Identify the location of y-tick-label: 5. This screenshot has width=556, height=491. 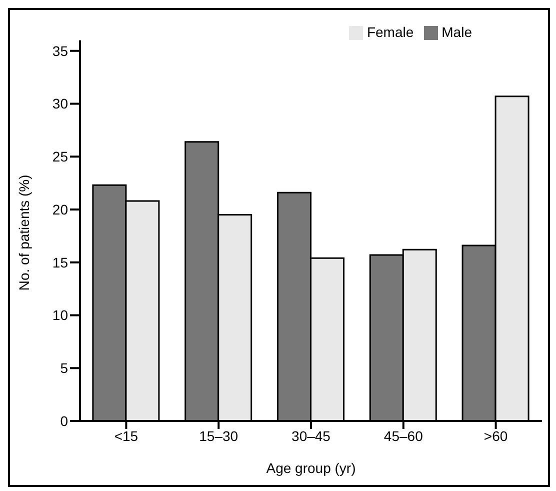
(64, 368).